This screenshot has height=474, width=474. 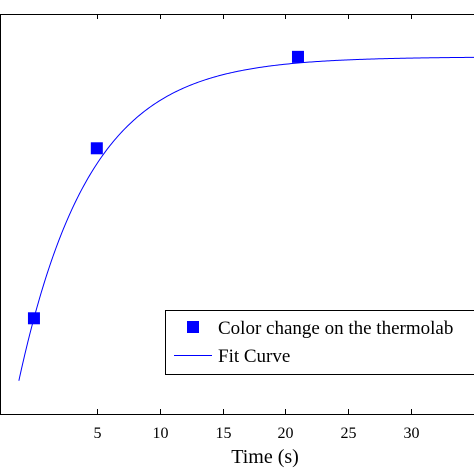 What do you see at coordinates (257, 433) in the screenshot?
I see `x-axis-tick-labels: 5 10 15 20 25 30` at bounding box center [257, 433].